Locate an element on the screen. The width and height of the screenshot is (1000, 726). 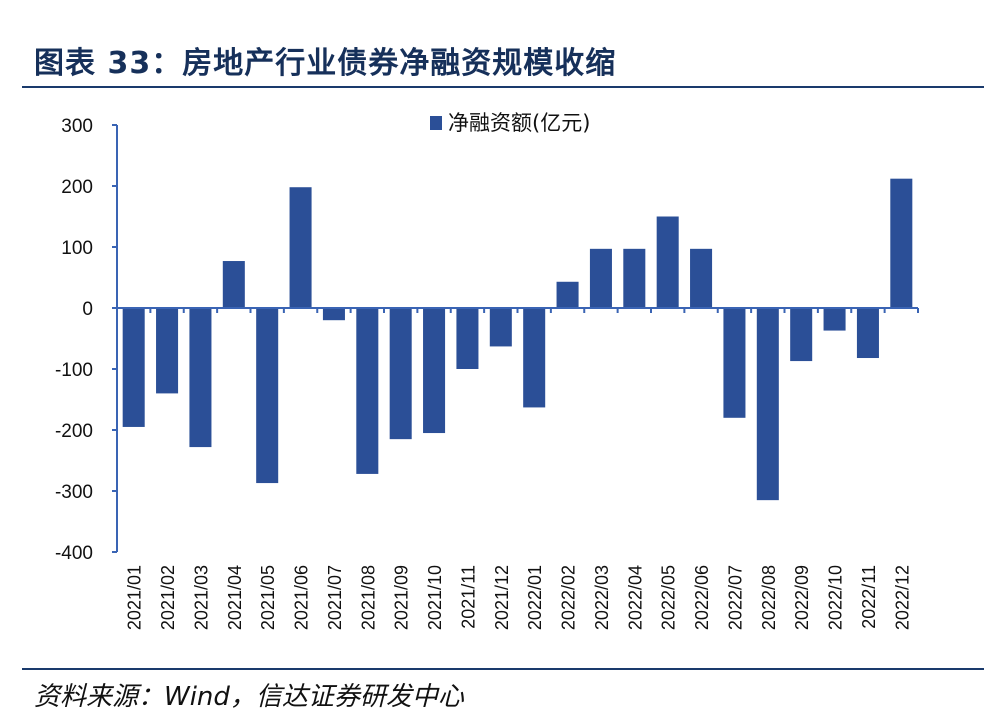
bar-2021/11 is located at coordinates (467, 338).